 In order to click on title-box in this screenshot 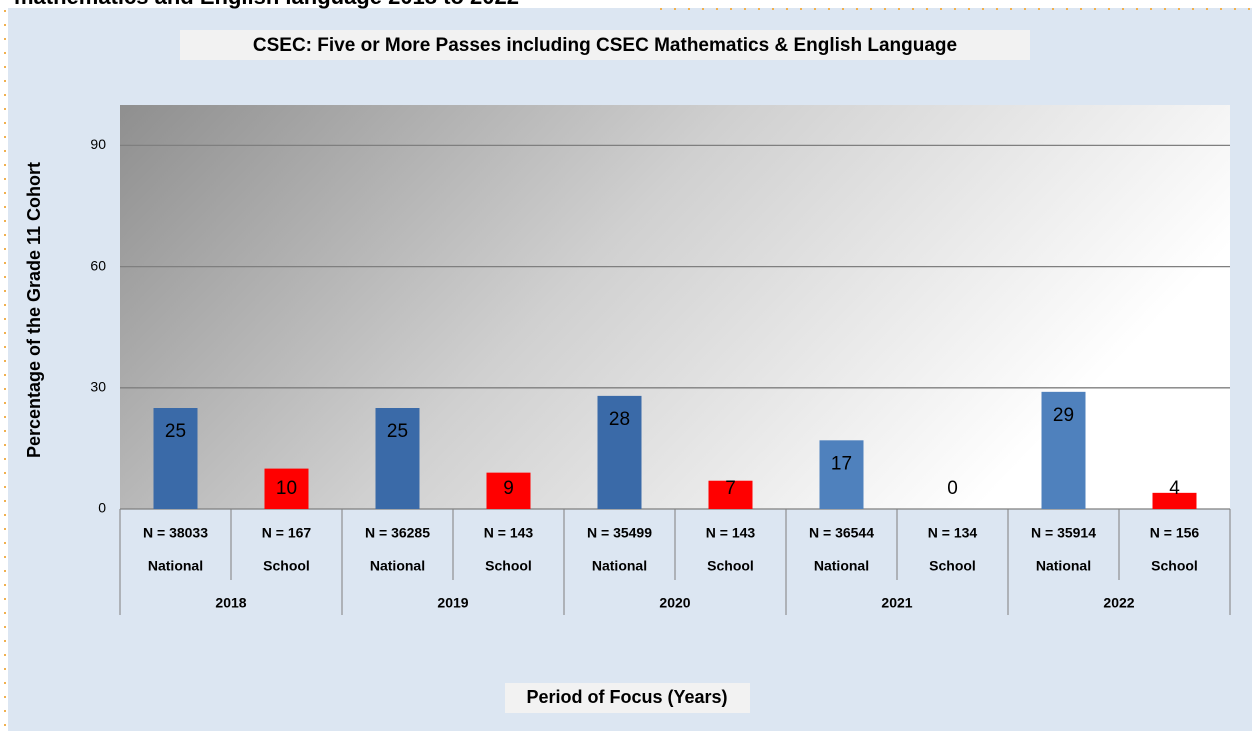, I will do `click(605, 45)`.